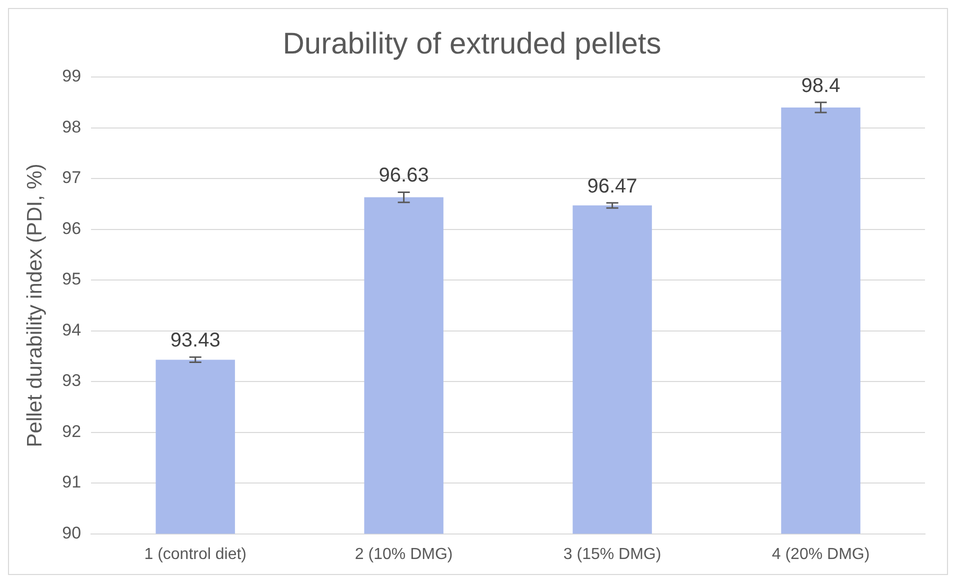  What do you see at coordinates (195, 554) in the screenshot?
I see `x-tick-label: 1 (control diet)` at bounding box center [195, 554].